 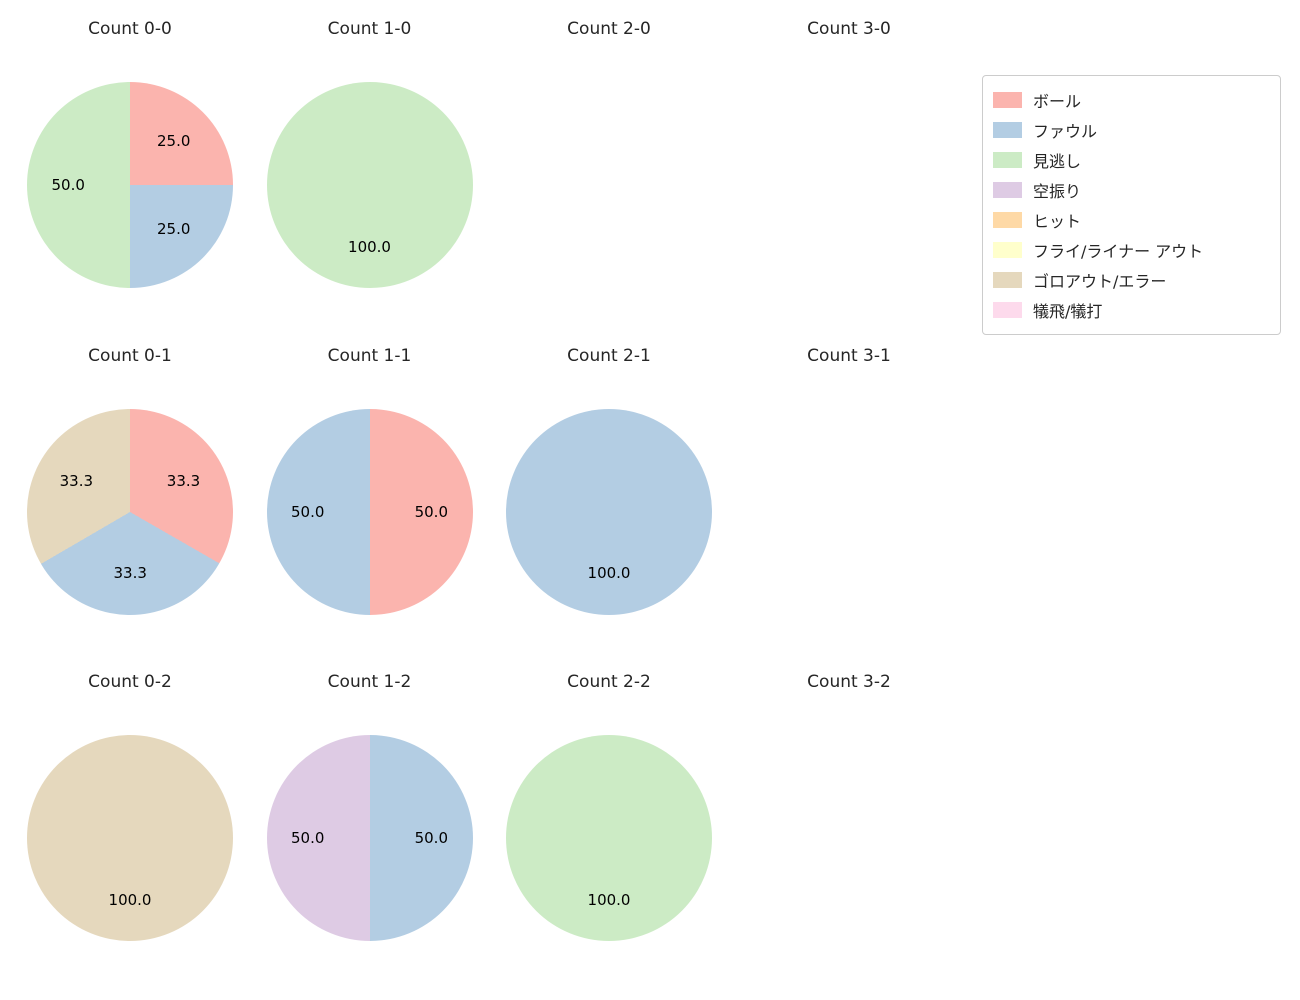 I want to click on legend-item-label: ゴロアウト/エラー, so click(x=1100, y=281).